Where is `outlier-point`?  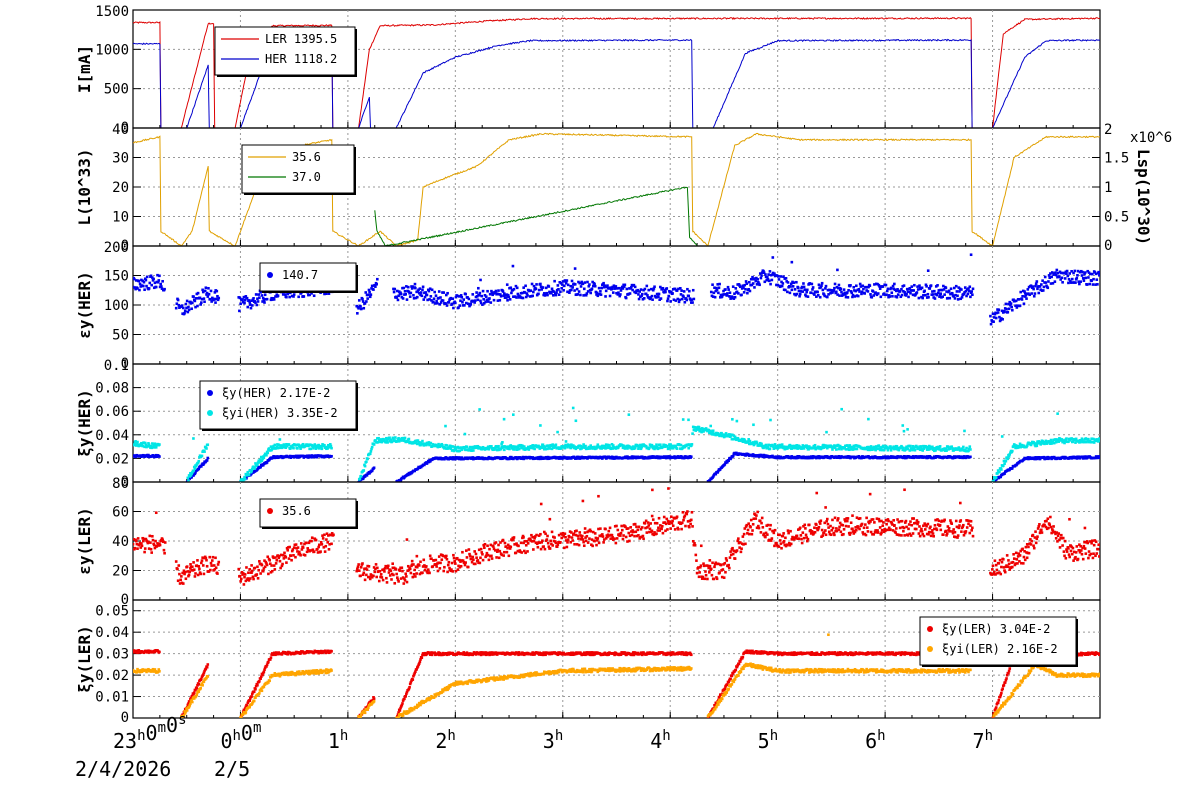
outlier-point is located at coordinates (792, 262).